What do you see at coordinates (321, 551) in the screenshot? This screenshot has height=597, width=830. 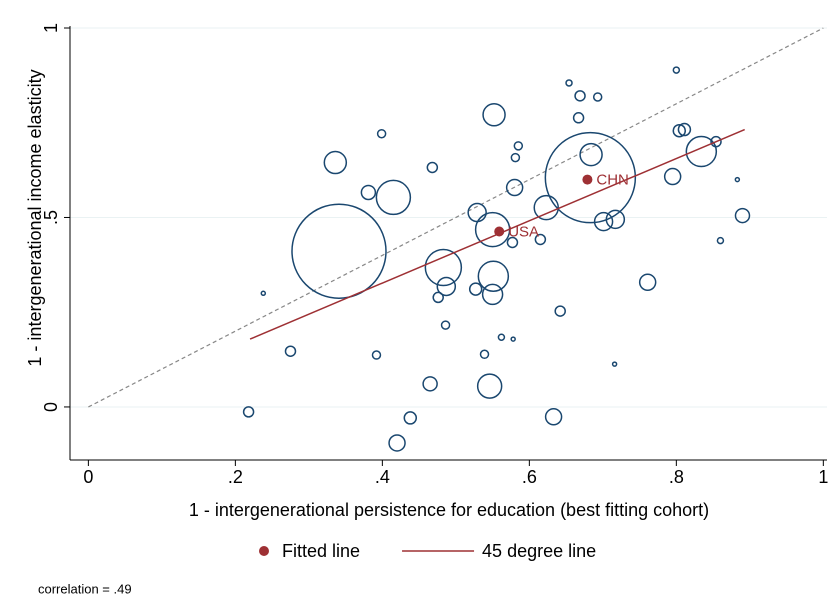 I see `legend-label: Fitted line` at bounding box center [321, 551].